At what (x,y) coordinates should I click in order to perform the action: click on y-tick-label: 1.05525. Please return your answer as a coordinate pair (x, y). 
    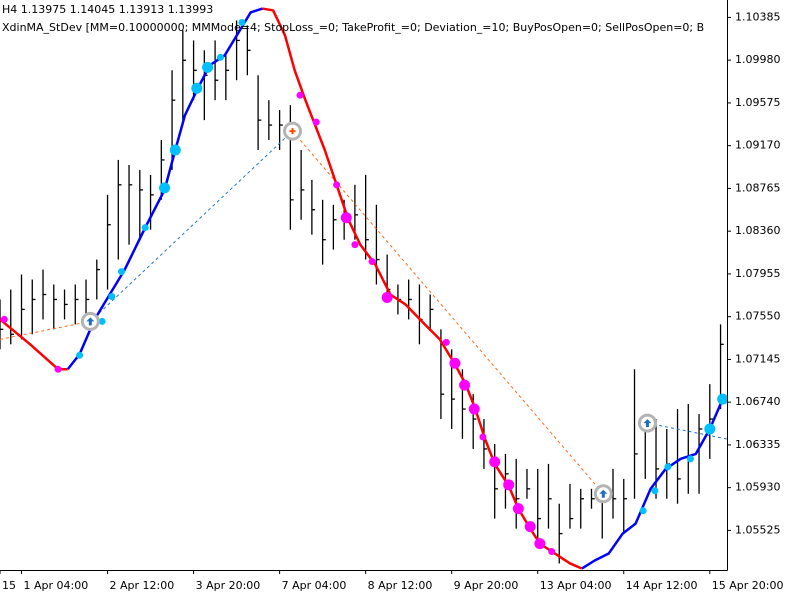
    Looking at the image, I should click on (758, 529).